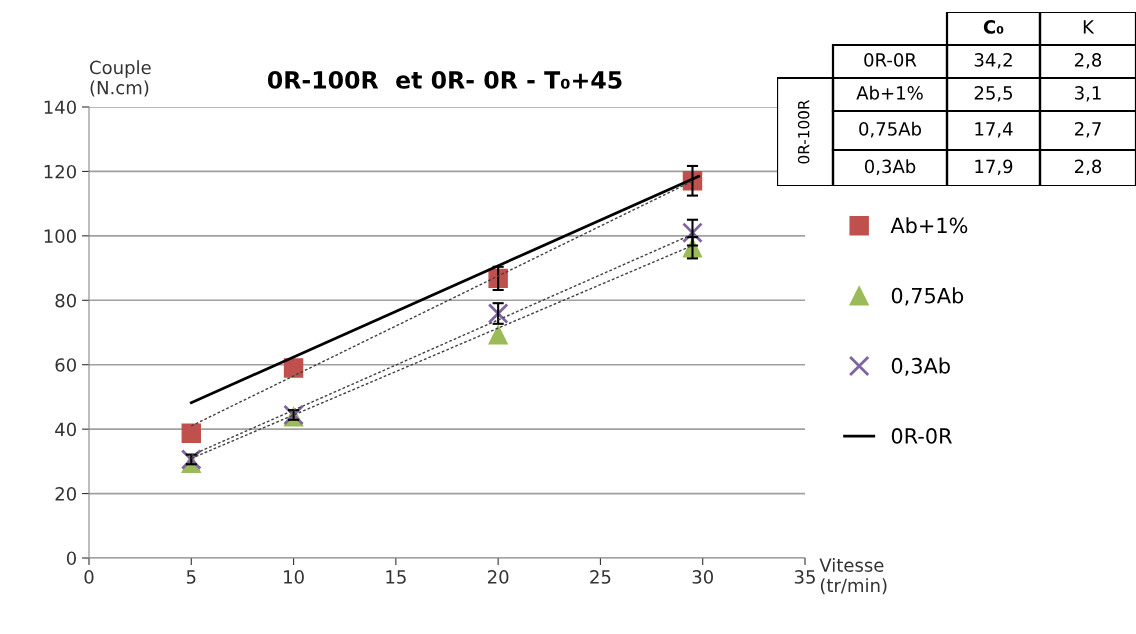  Describe the element at coordinates (889, 92) in the screenshot. I see `category-label: Ab+1%` at that location.